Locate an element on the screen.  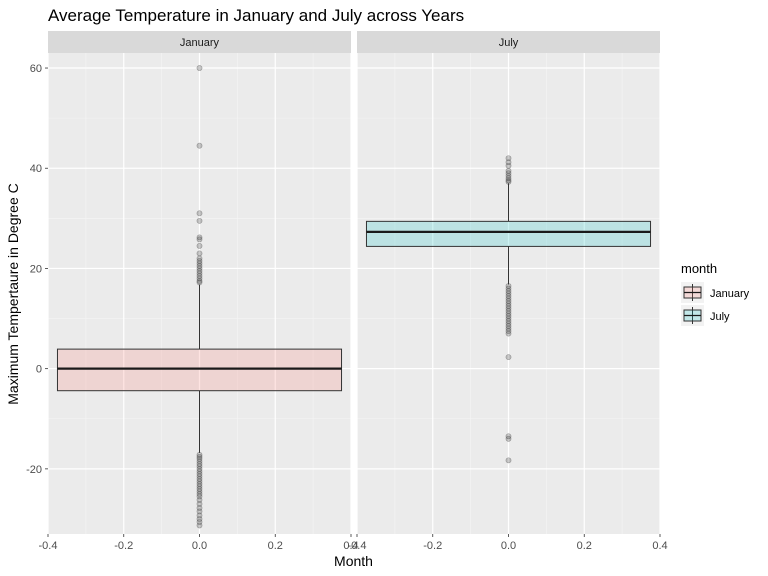
y-tick-label: 40 is located at coordinates (36, 169).